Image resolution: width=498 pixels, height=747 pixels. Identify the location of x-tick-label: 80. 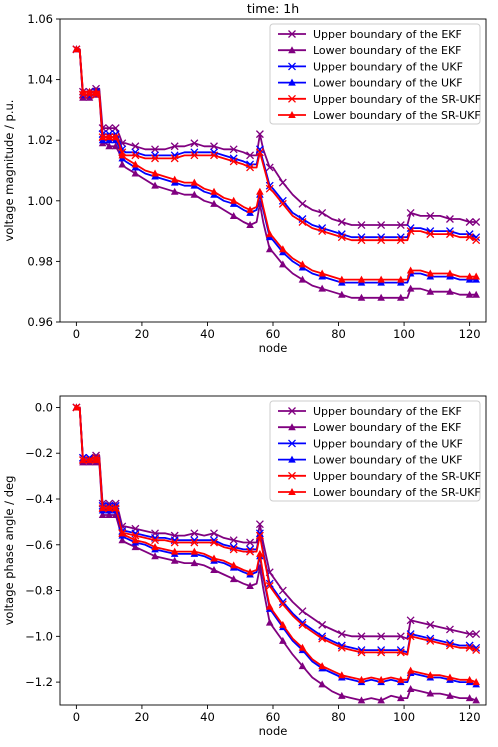
(338, 717).